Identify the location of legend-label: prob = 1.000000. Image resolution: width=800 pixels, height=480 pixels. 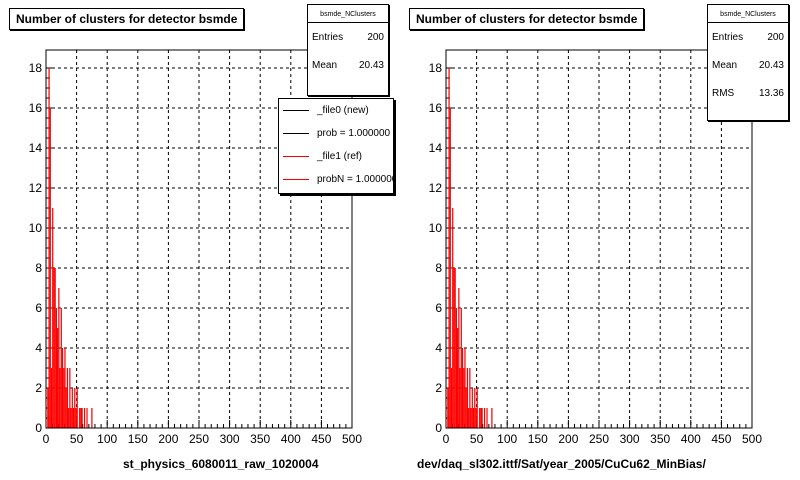
(354, 133).